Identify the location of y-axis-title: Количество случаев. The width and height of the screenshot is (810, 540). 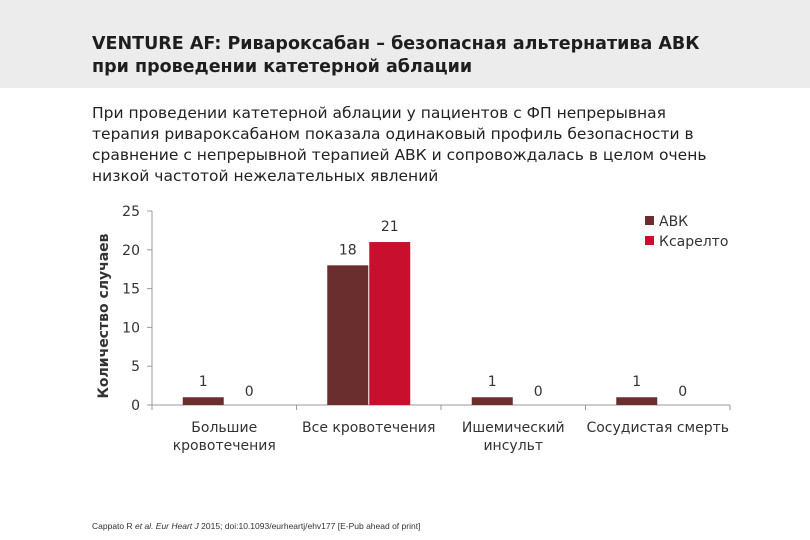
(104, 315).